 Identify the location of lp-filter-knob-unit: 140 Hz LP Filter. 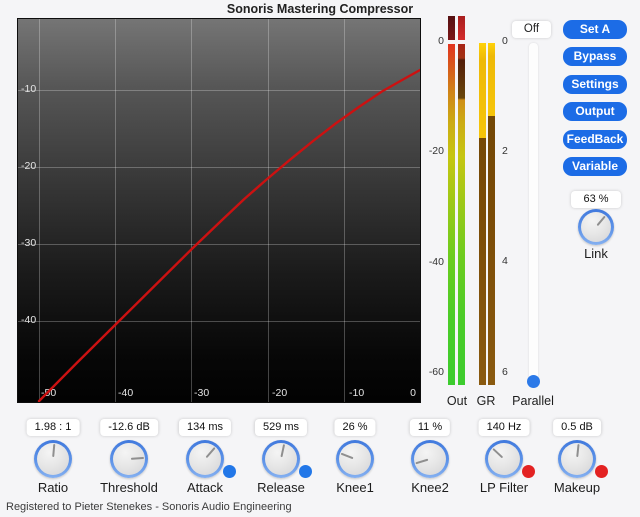
(504, 458).